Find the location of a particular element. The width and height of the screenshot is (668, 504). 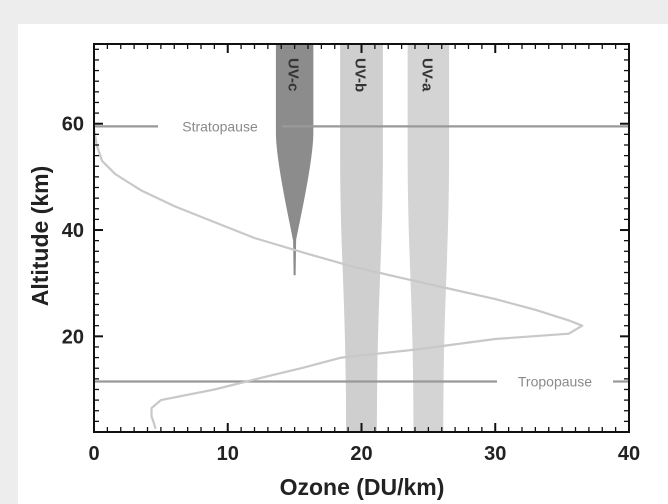

uv-band-label: UV-b is located at coordinates (360, 75).